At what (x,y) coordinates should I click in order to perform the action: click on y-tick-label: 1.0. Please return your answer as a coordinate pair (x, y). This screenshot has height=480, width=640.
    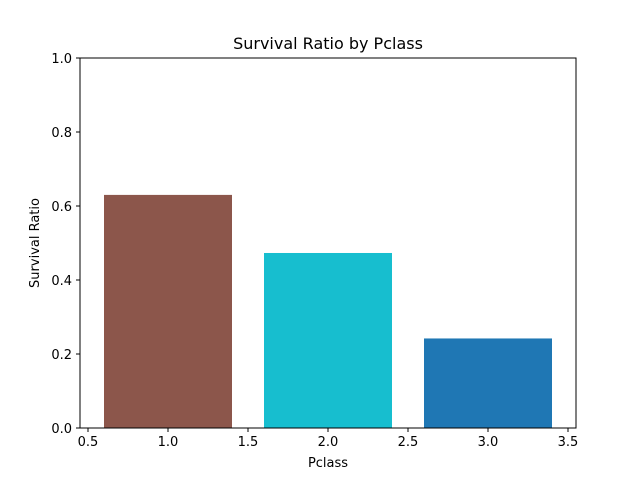
    Looking at the image, I should click on (61, 59).